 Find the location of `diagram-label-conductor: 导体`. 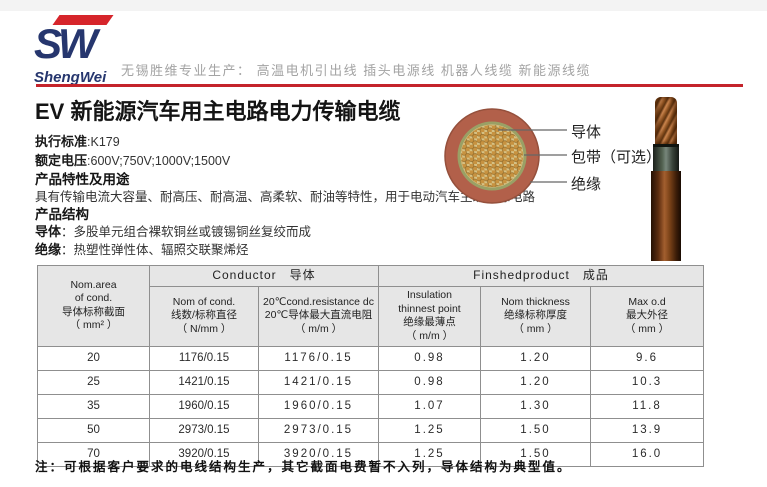

diagram-label-conductor: 导体 is located at coordinates (586, 132).